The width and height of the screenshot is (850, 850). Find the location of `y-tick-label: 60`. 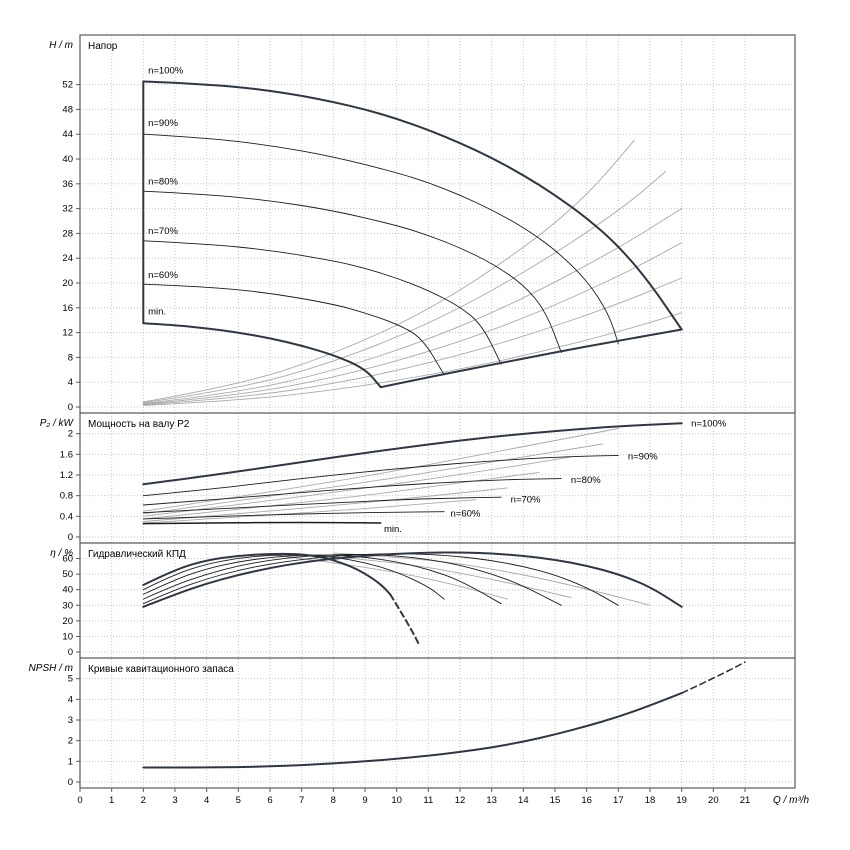

y-tick-label: 60 is located at coordinates (67, 559).